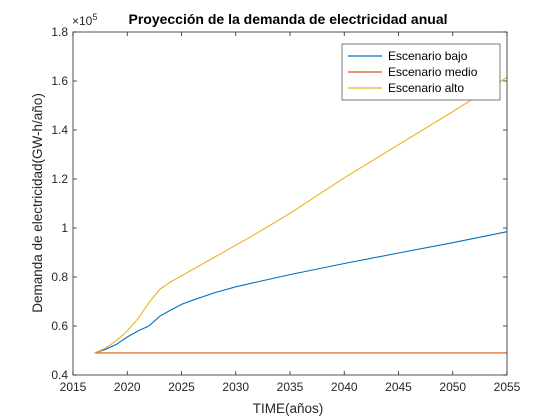  I want to click on y-tick-label: 0.4, so click(59, 375).